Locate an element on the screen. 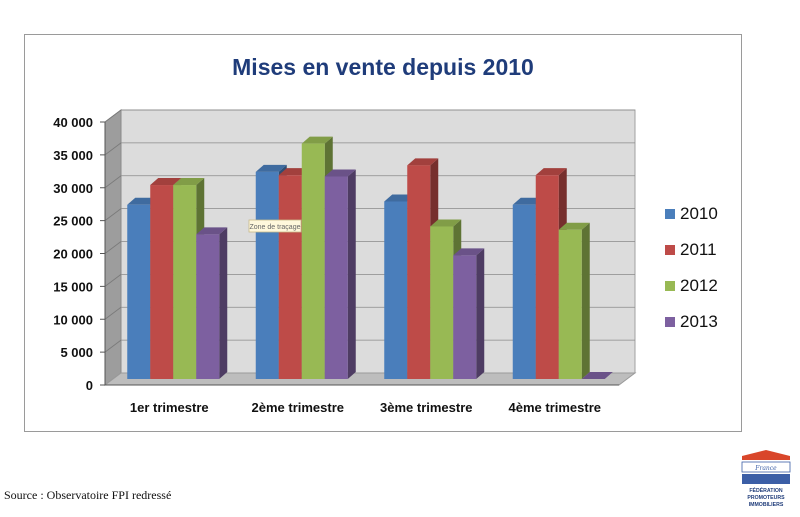 The width and height of the screenshot is (800, 517). logo-line-1: FÉDÉRATION is located at coordinates (766, 490).